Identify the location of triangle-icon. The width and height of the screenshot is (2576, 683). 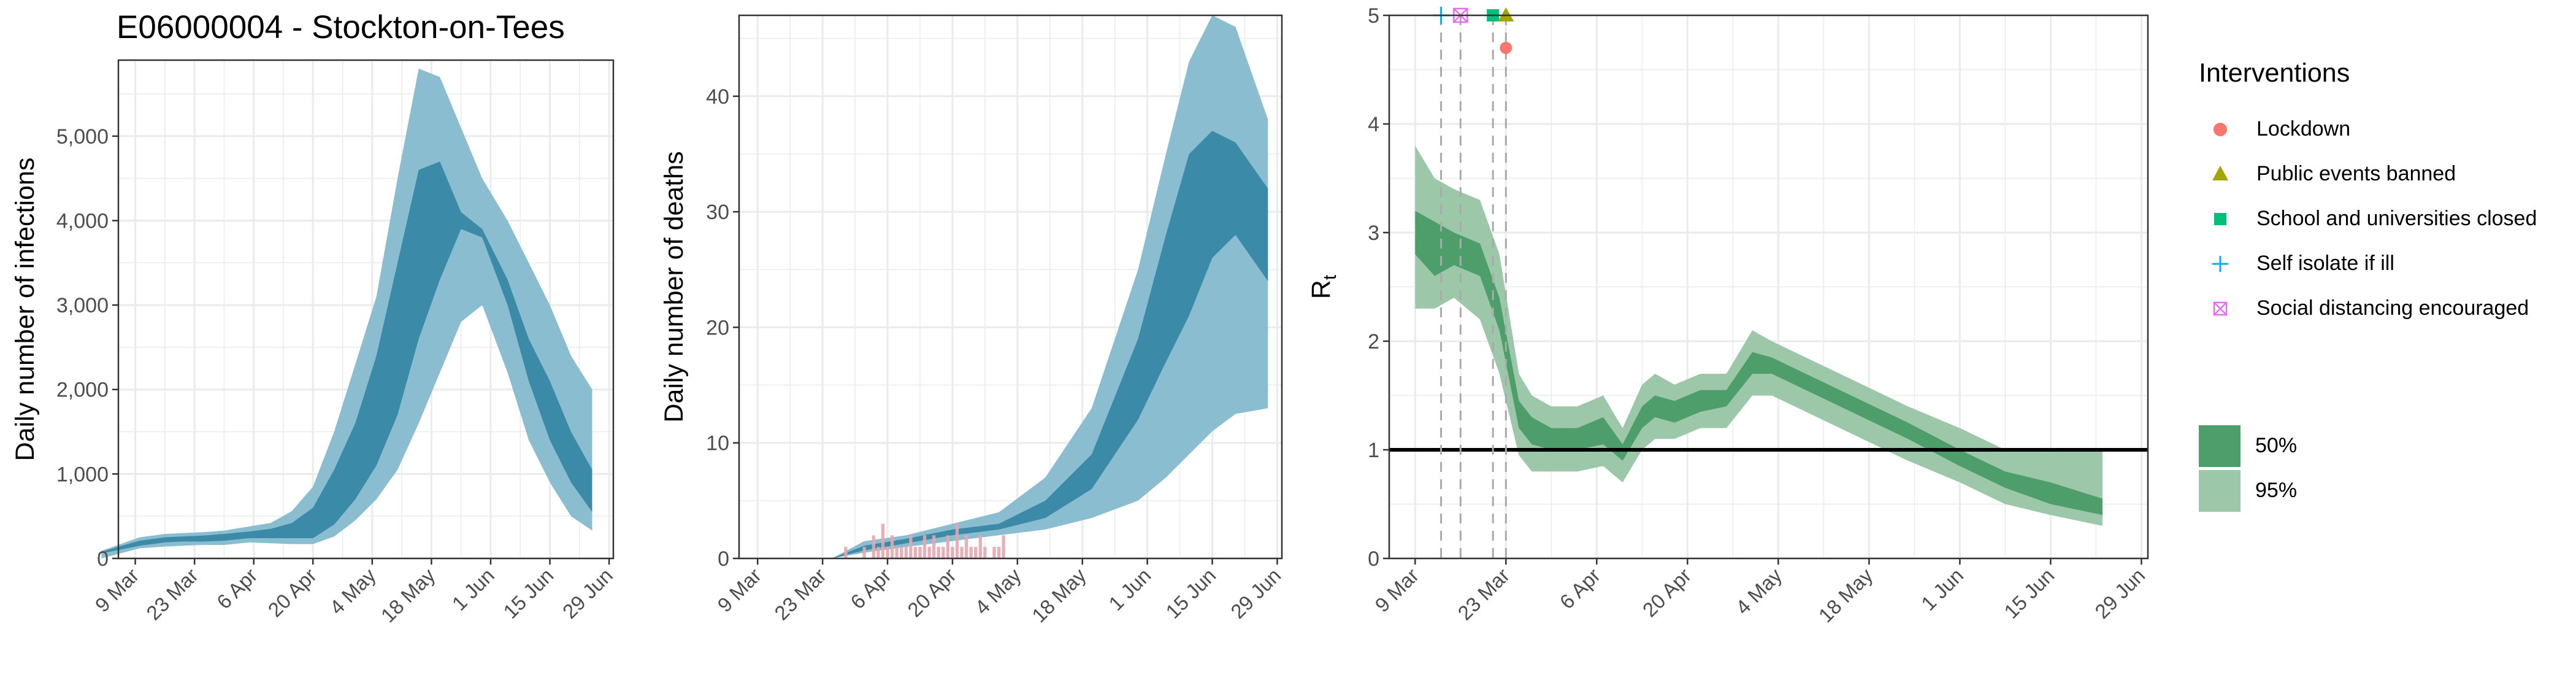
(2220, 172).